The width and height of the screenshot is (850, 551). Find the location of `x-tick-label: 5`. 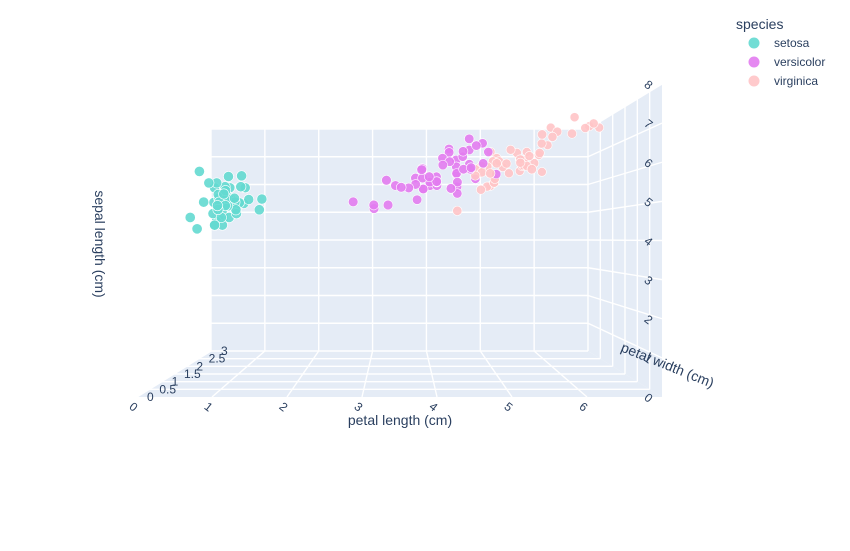

x-tick-label: 5 is located at coordinates (509, 406).